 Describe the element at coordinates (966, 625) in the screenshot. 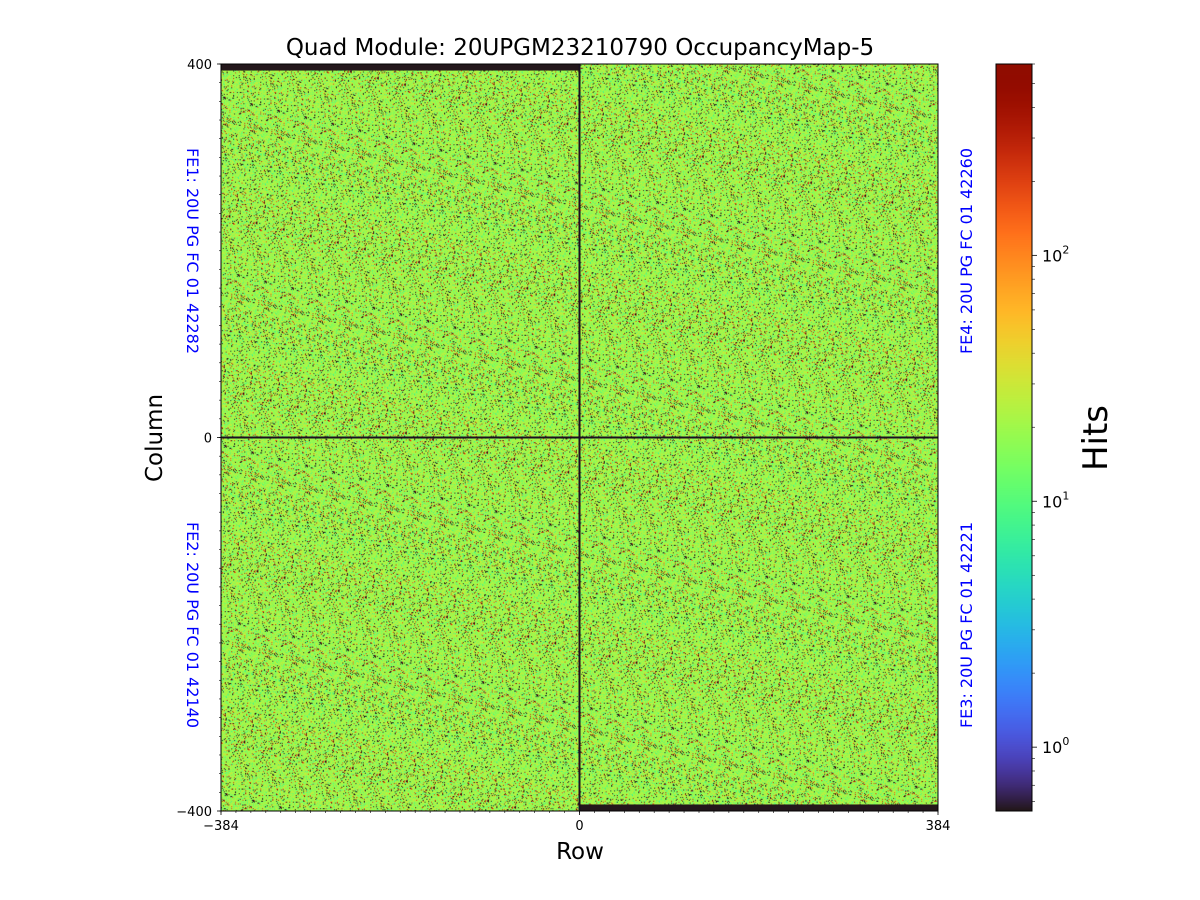

I see `fe3-label: FE3: 20U PG FC 01 42221` at that location.